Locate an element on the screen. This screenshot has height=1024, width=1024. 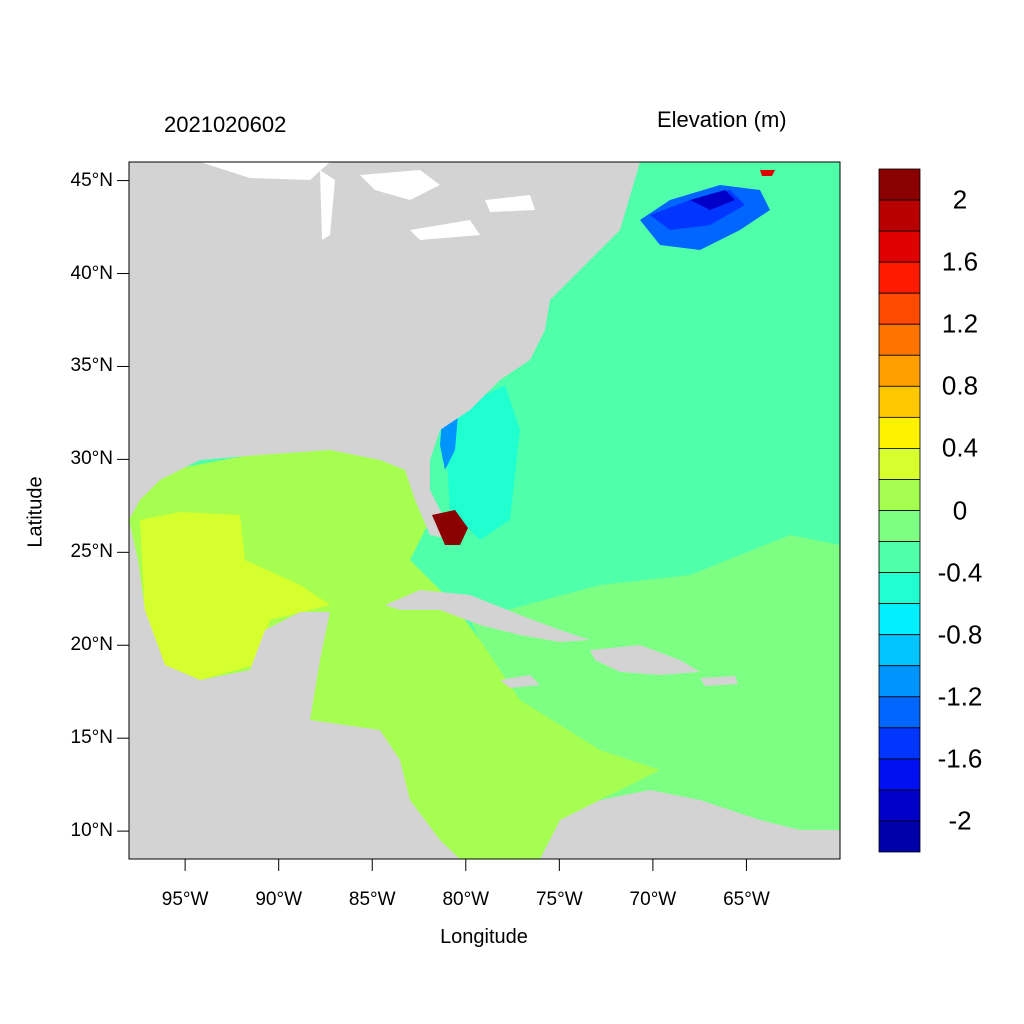
colorbar-label: -1.2 is located at coordinates (960, 696).